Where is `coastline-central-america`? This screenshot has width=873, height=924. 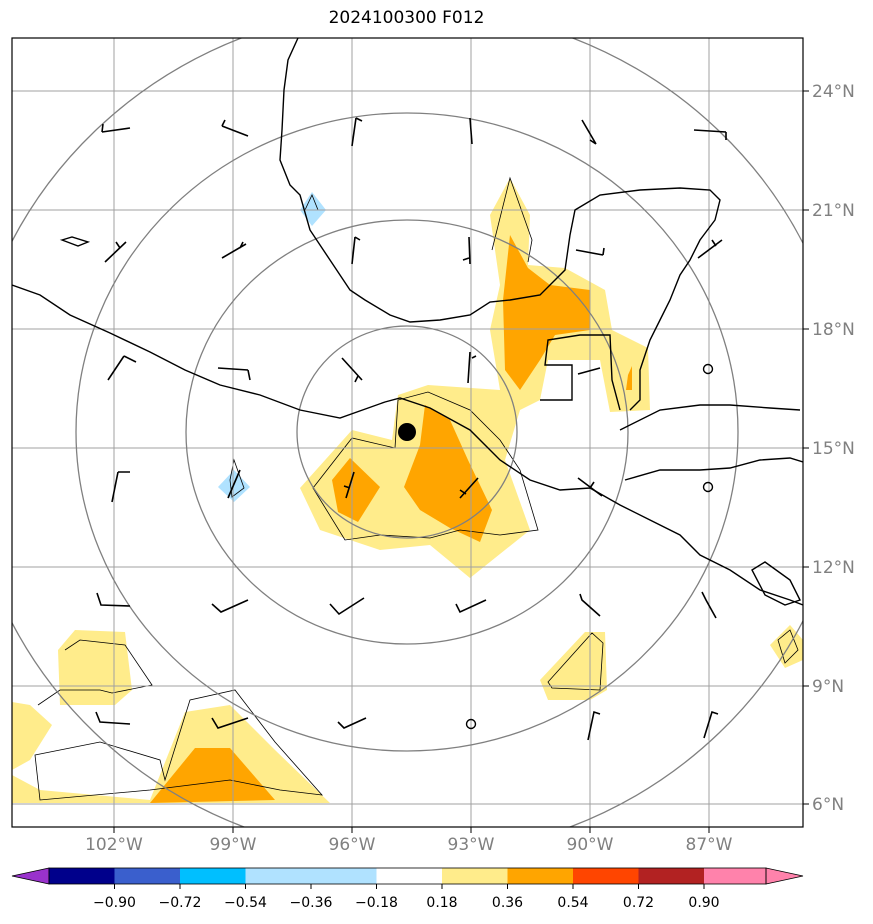 coastline-central-america is located at coordinates (710, 417).